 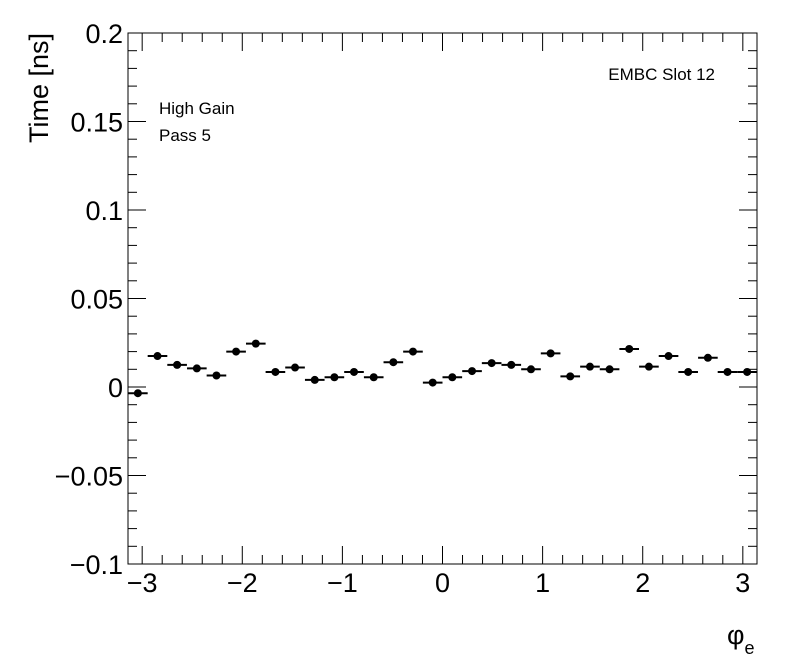 What do you see at coordinates (39, 88) in the screenshot?
I see `y-axis-title: Time [ns]` at bounding box center [39, 88].